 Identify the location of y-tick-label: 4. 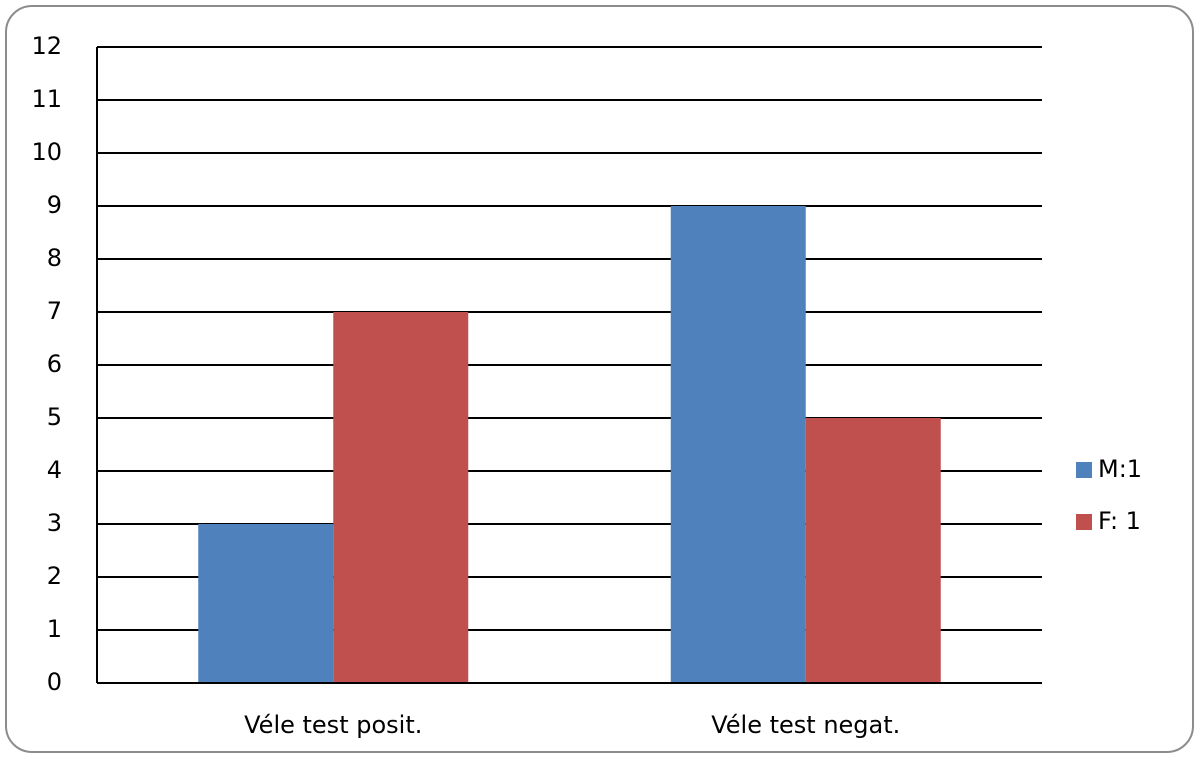
(54, 470).